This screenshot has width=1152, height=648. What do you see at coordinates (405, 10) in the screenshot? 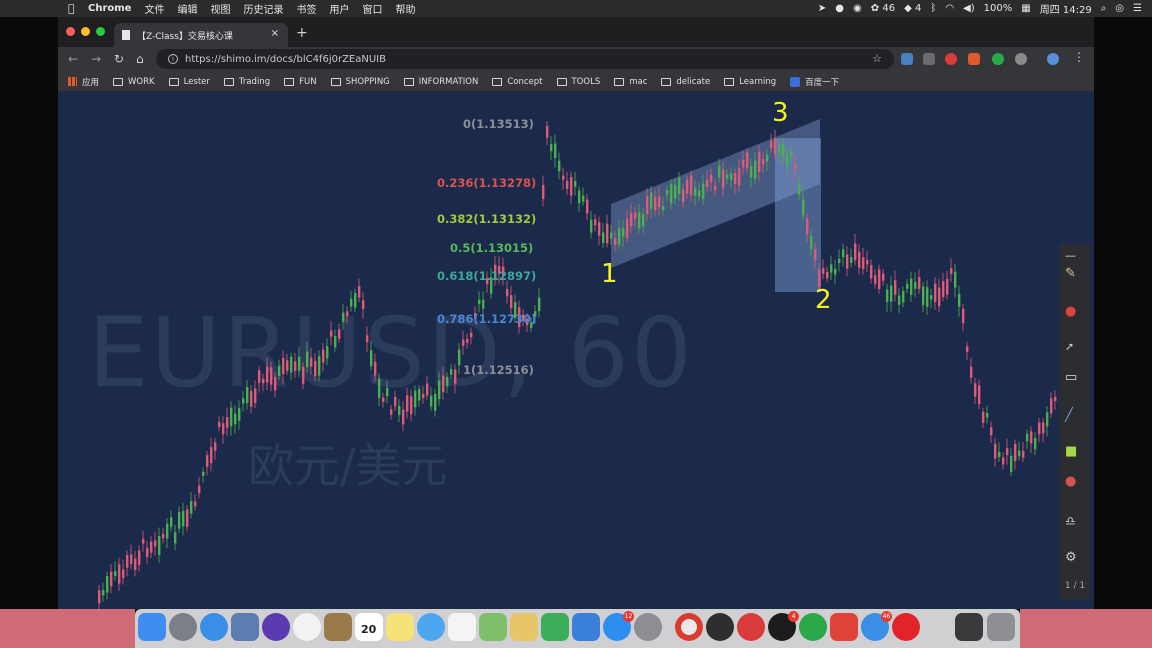
I see `menu-help: 帮助` at bounding box center [405, 10].